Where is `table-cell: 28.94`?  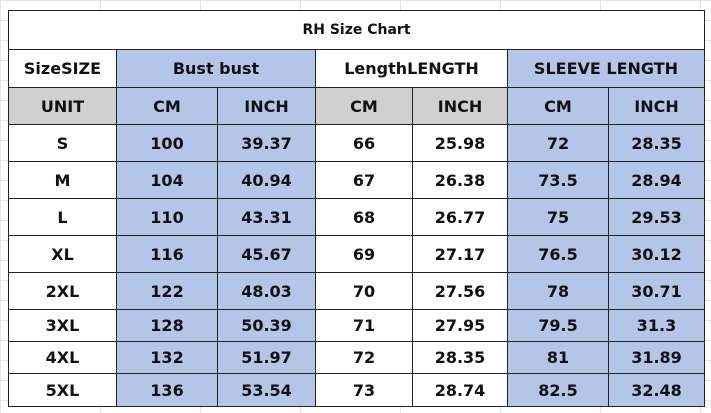
table-cell: 28.94 is located at coordinates (656, 180).